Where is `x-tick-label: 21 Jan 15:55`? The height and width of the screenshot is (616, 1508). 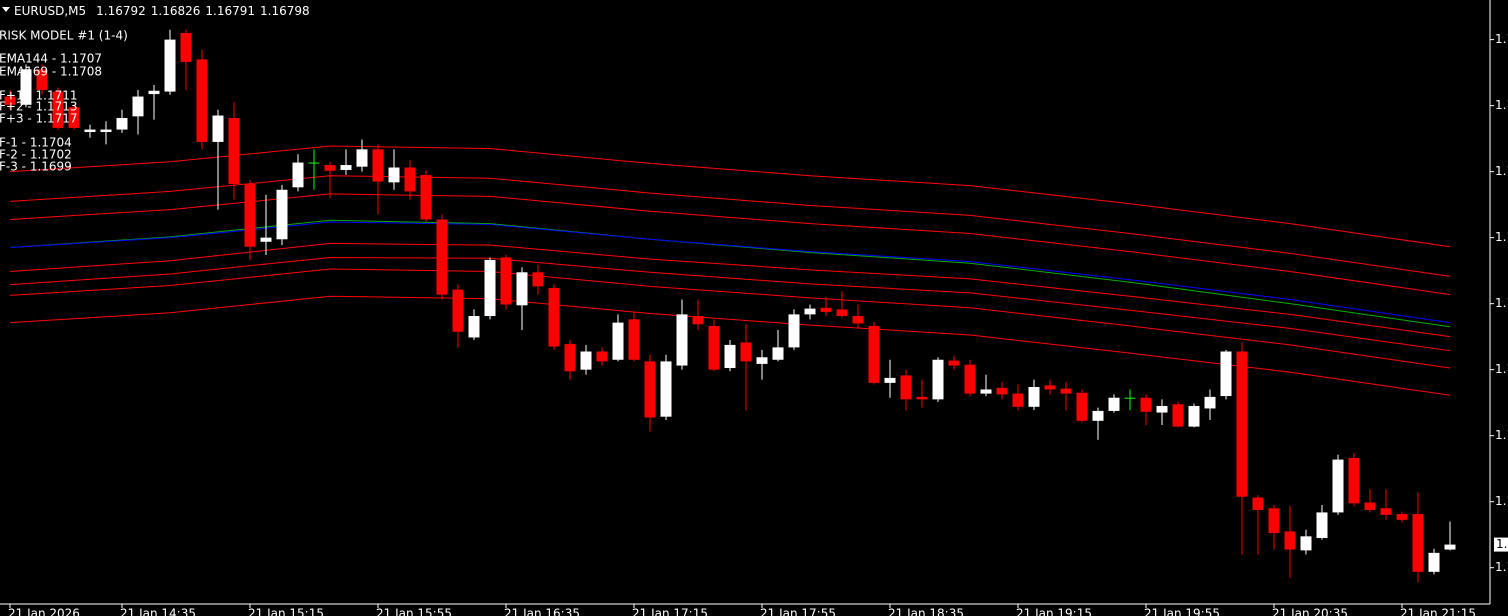
x-tick-label: 21 Jan 15:55 is located at coordinates (414, 611).